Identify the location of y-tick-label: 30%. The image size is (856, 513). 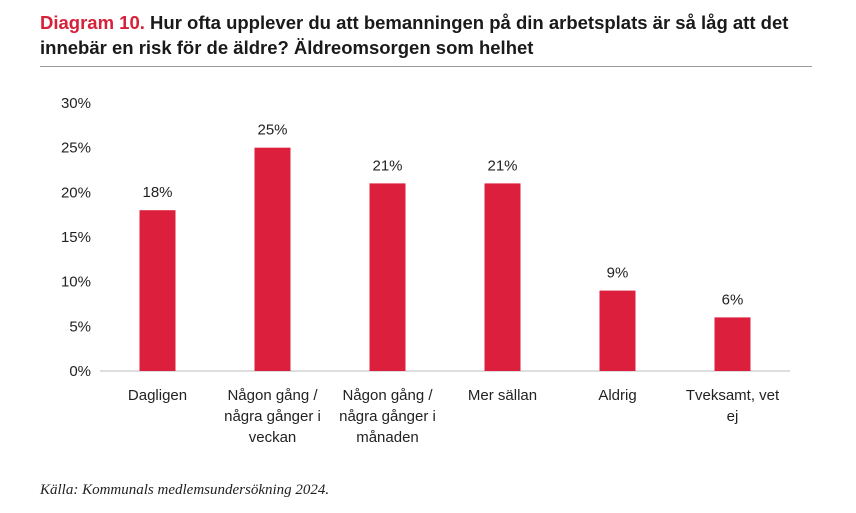
(76, 103).